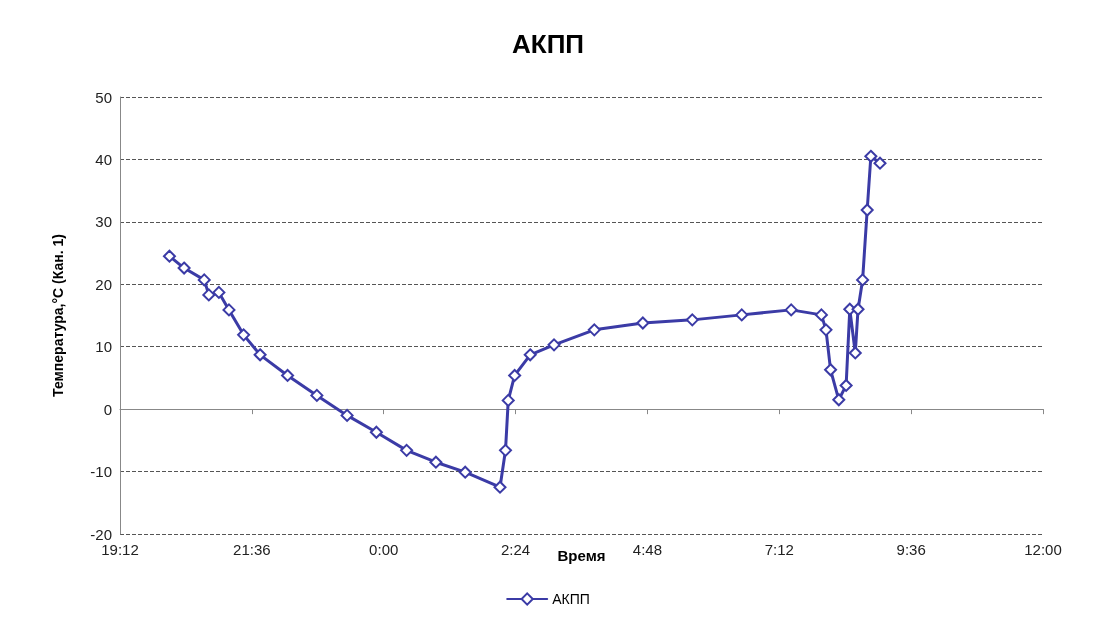 The image size is (1099, 635). I want to click on y-tick-label: 10, so click(103, 347).